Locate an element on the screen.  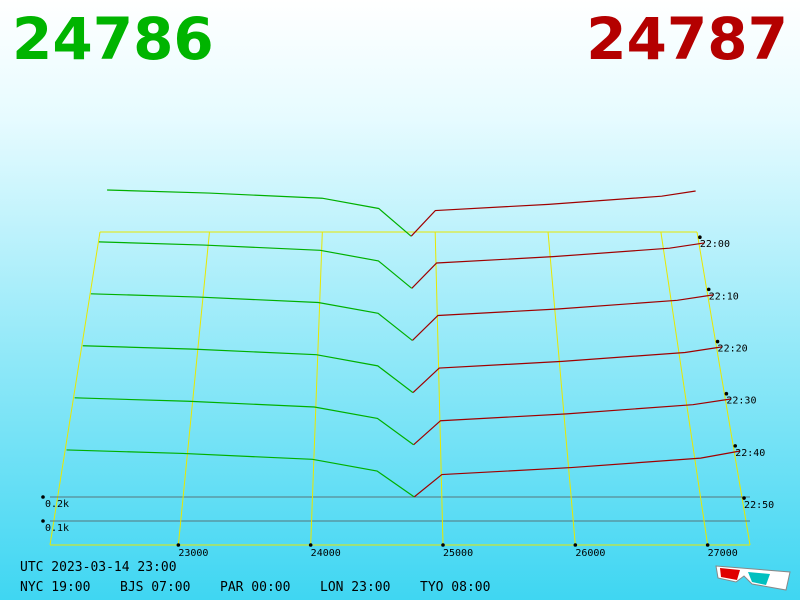
clock: PAR 00:00 is located at coordinates (255, 587).